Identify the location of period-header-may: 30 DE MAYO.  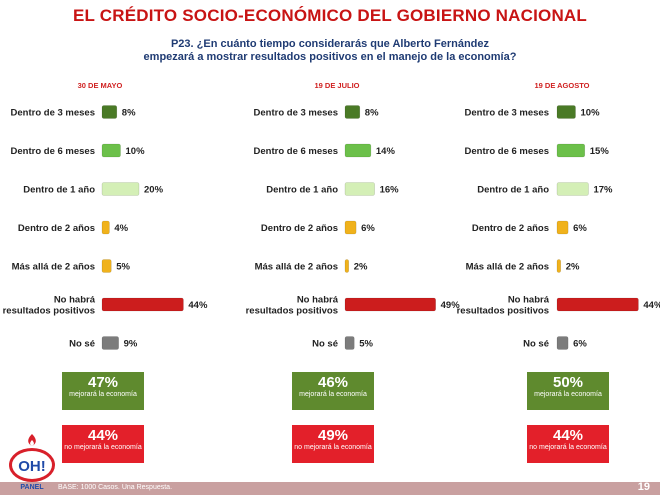
(100, 85).